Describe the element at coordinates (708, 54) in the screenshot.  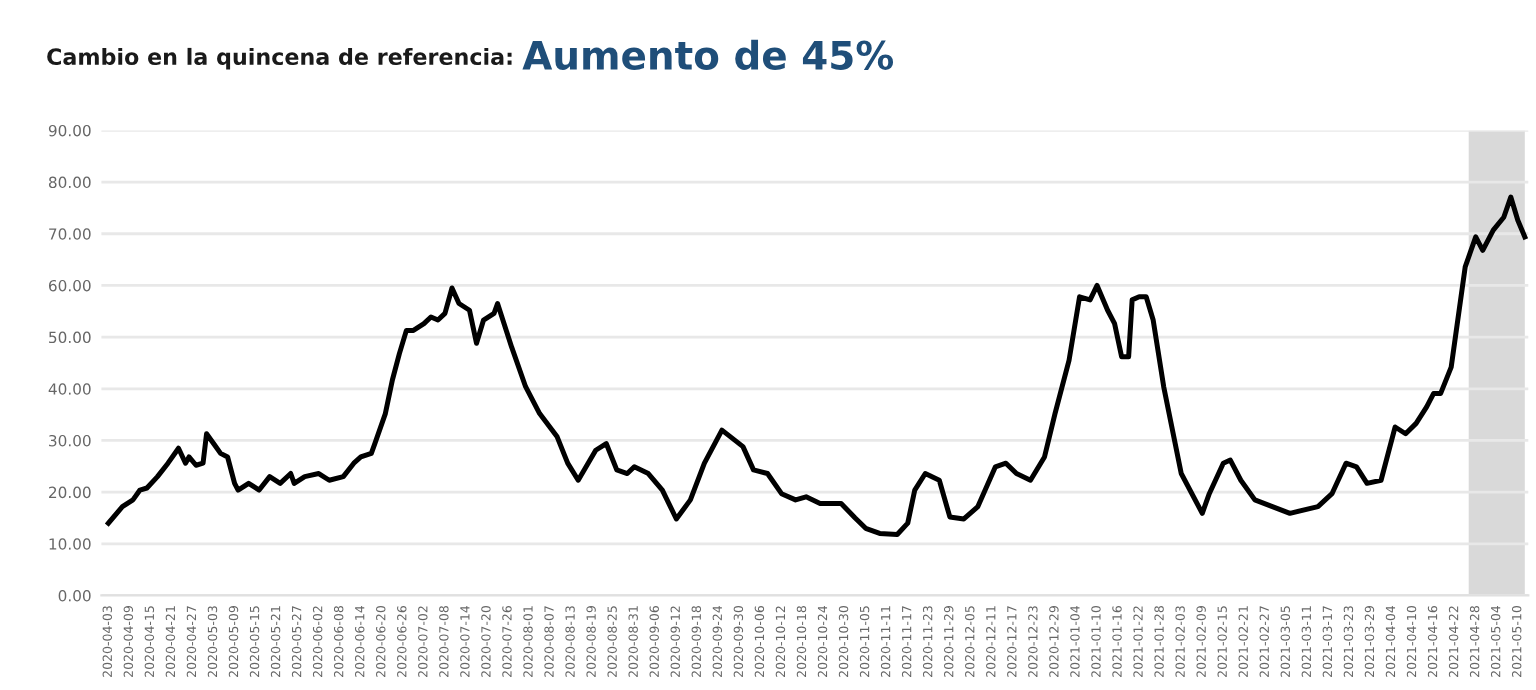
I see `chart-subtitle: Aumento de 45%` at that location.